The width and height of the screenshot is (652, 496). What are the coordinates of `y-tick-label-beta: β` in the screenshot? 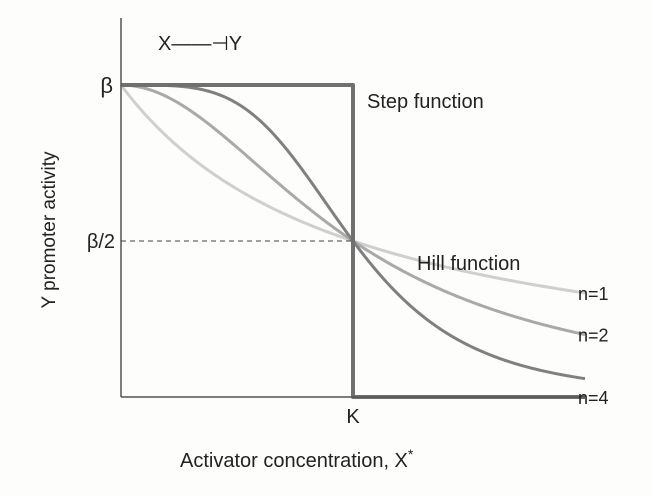 It's located at (106, 85).